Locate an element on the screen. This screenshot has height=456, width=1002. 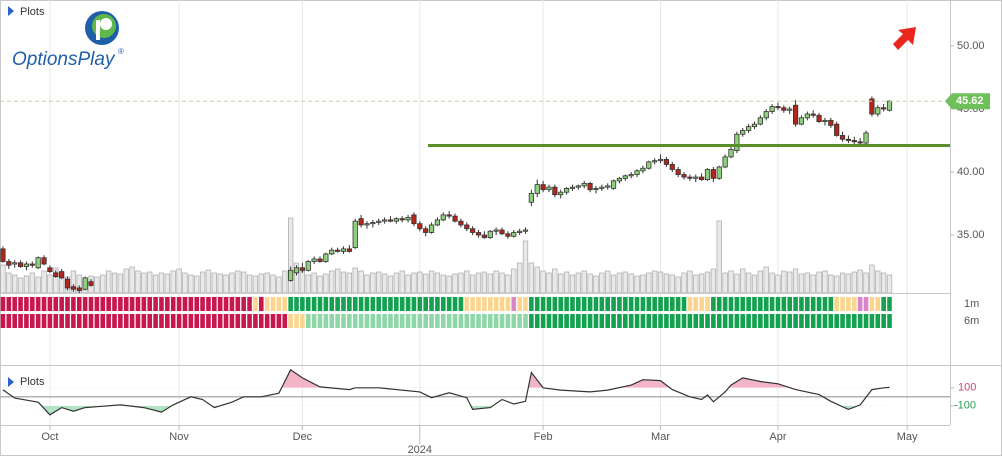
price-tag is located at coordinates (967, 101).